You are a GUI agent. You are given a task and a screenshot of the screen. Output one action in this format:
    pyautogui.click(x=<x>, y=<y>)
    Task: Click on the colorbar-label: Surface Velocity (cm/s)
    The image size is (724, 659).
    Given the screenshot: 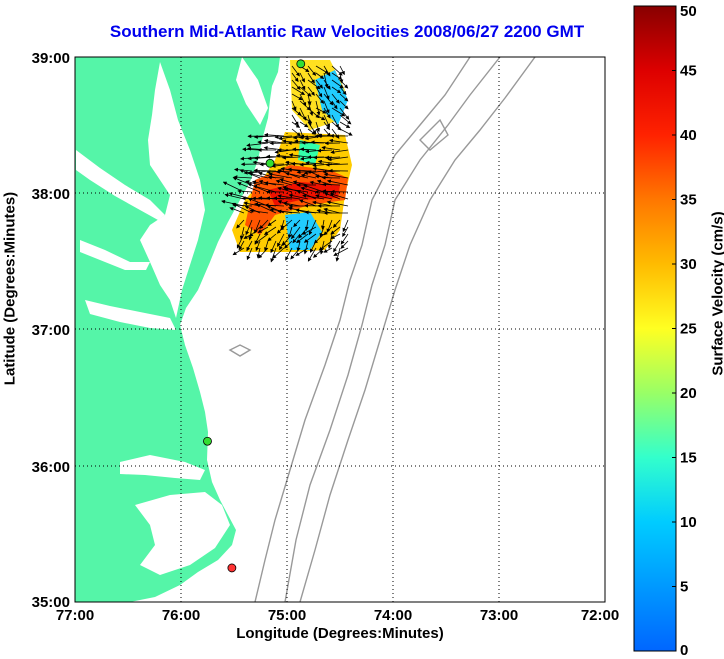 What is the action you would take?
    pyautogui.click(x=716, y=293)
    